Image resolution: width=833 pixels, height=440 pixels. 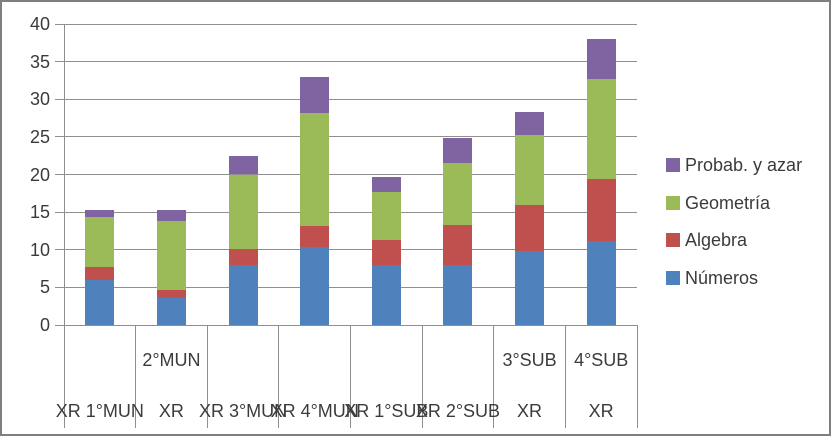 What do you see at coordinates (39, 136) in the screenshot?
I see `y-axis-tick-label: 25` at bounding box center [39, 136].